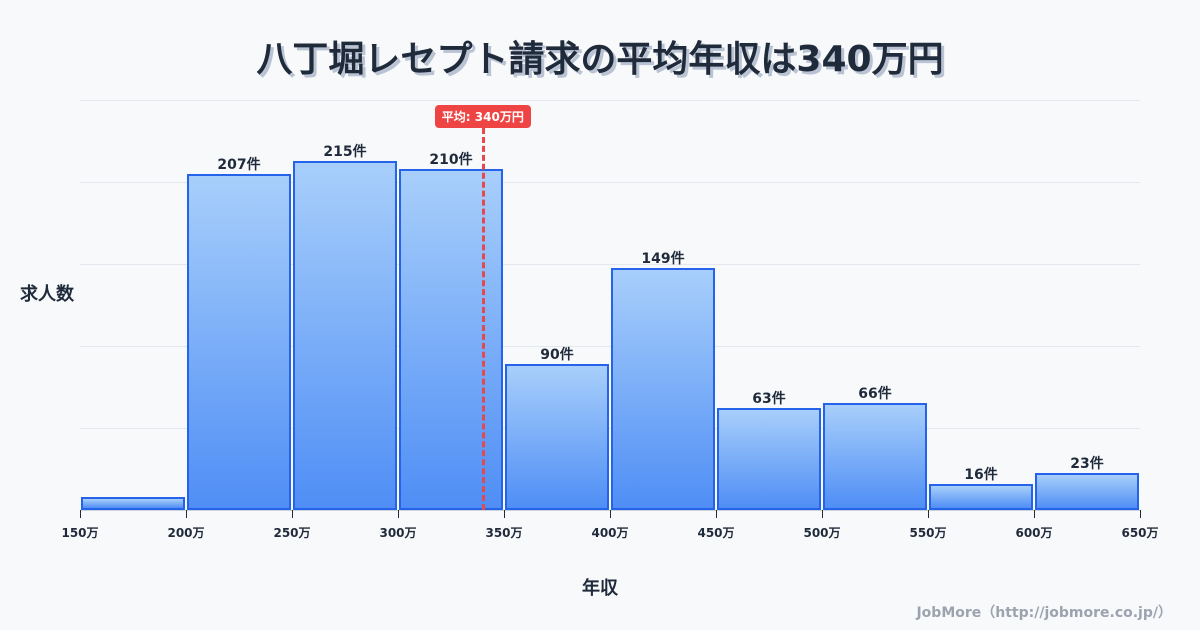  I want to click on bar-value-label: 66件, so click(875, 393).